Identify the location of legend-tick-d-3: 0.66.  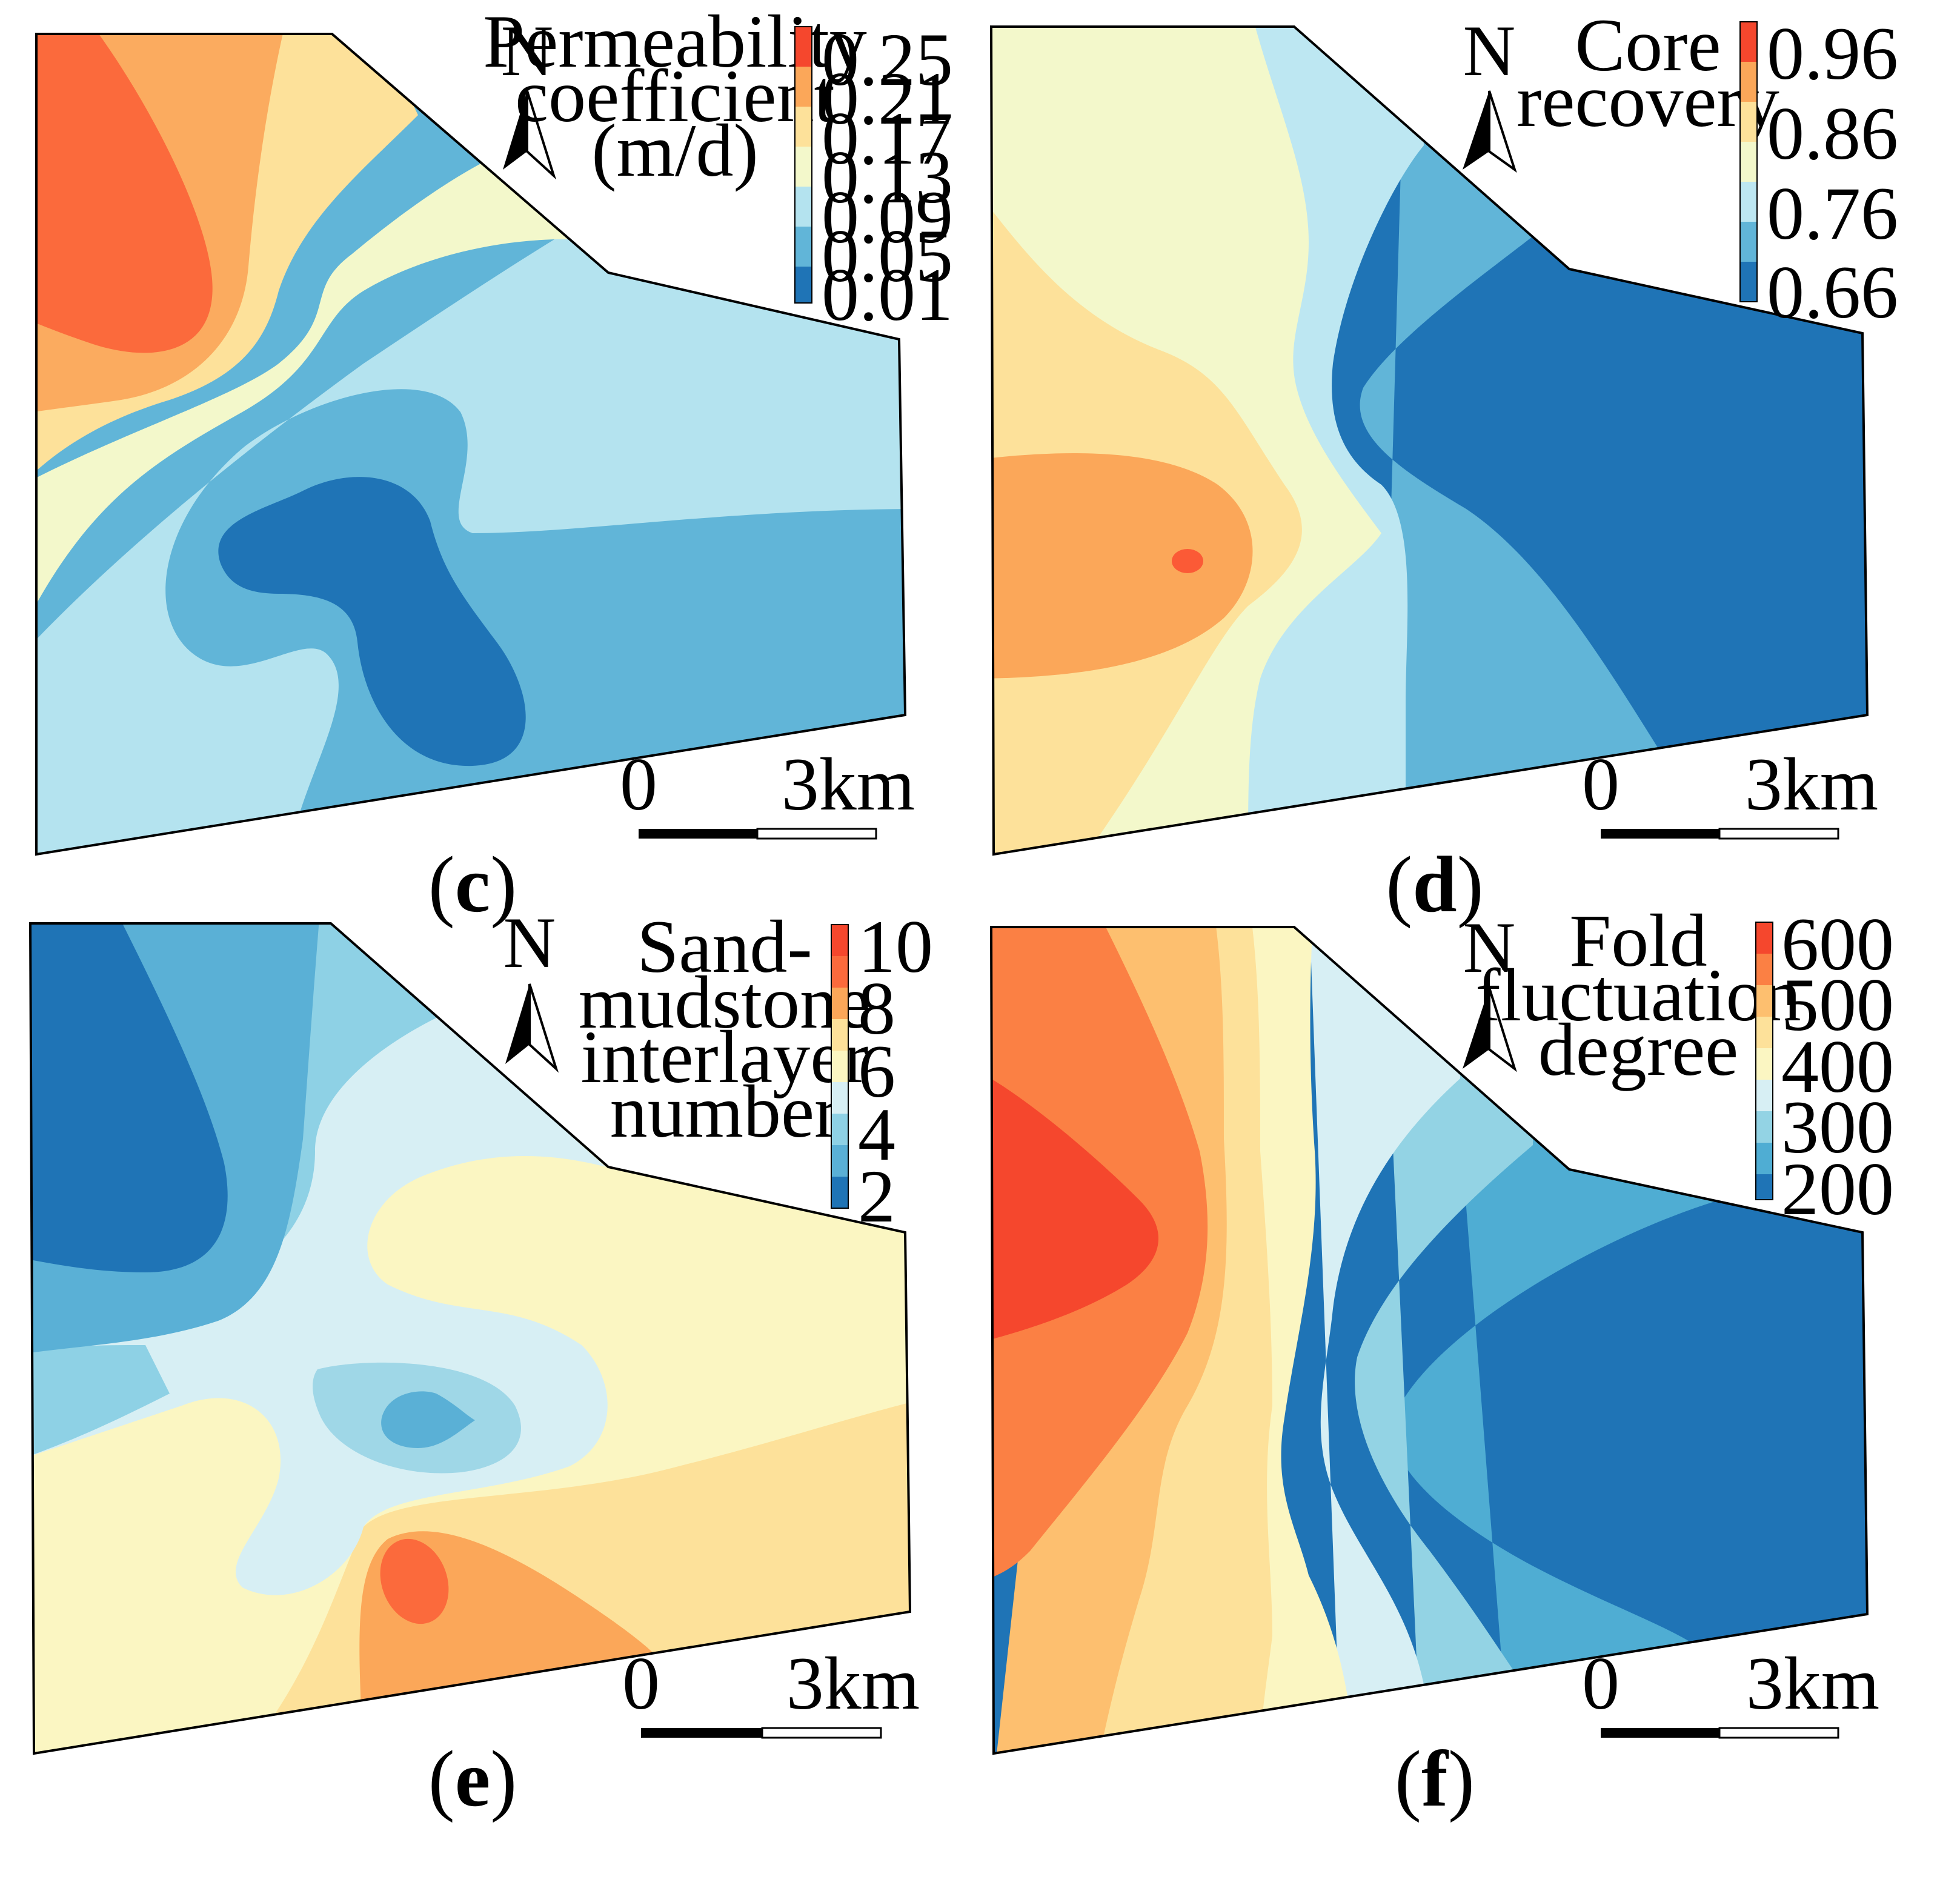
(1832, 292).